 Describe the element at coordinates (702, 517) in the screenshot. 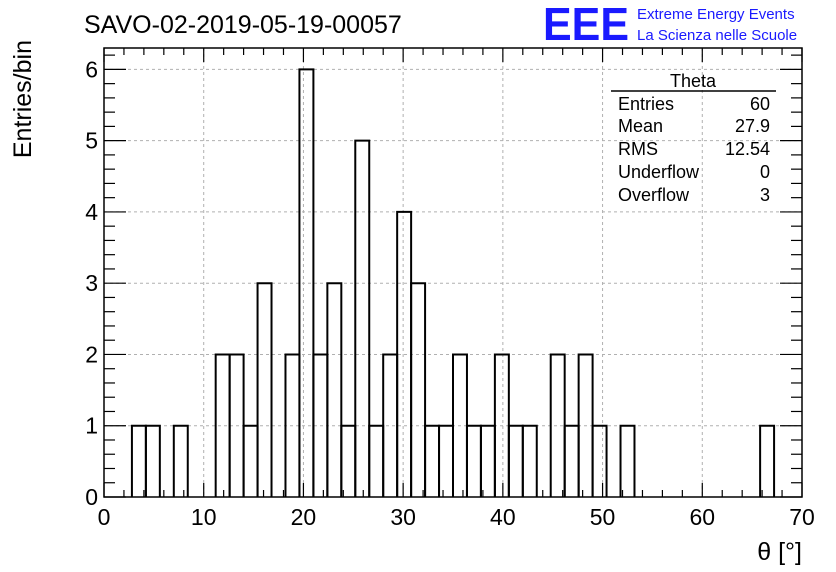

I see `x-tick-label: 60` at that location.